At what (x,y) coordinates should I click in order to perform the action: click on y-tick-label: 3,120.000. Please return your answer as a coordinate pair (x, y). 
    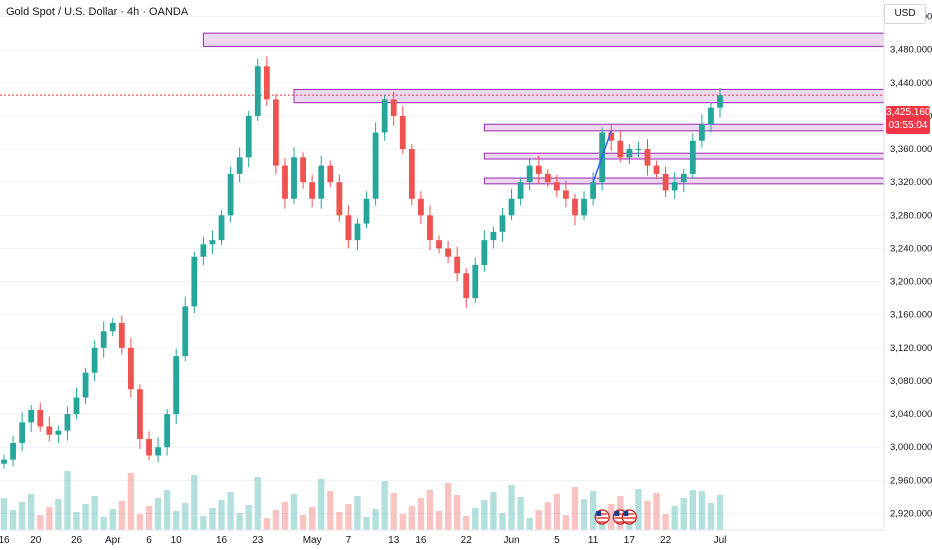
    Looking at the image, I should click on (911, 348).